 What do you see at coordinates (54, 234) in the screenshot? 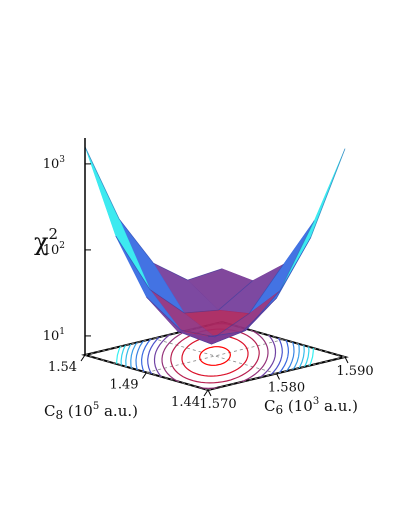
I see `z-label-exp: 2` at bounding box center [54, 234].